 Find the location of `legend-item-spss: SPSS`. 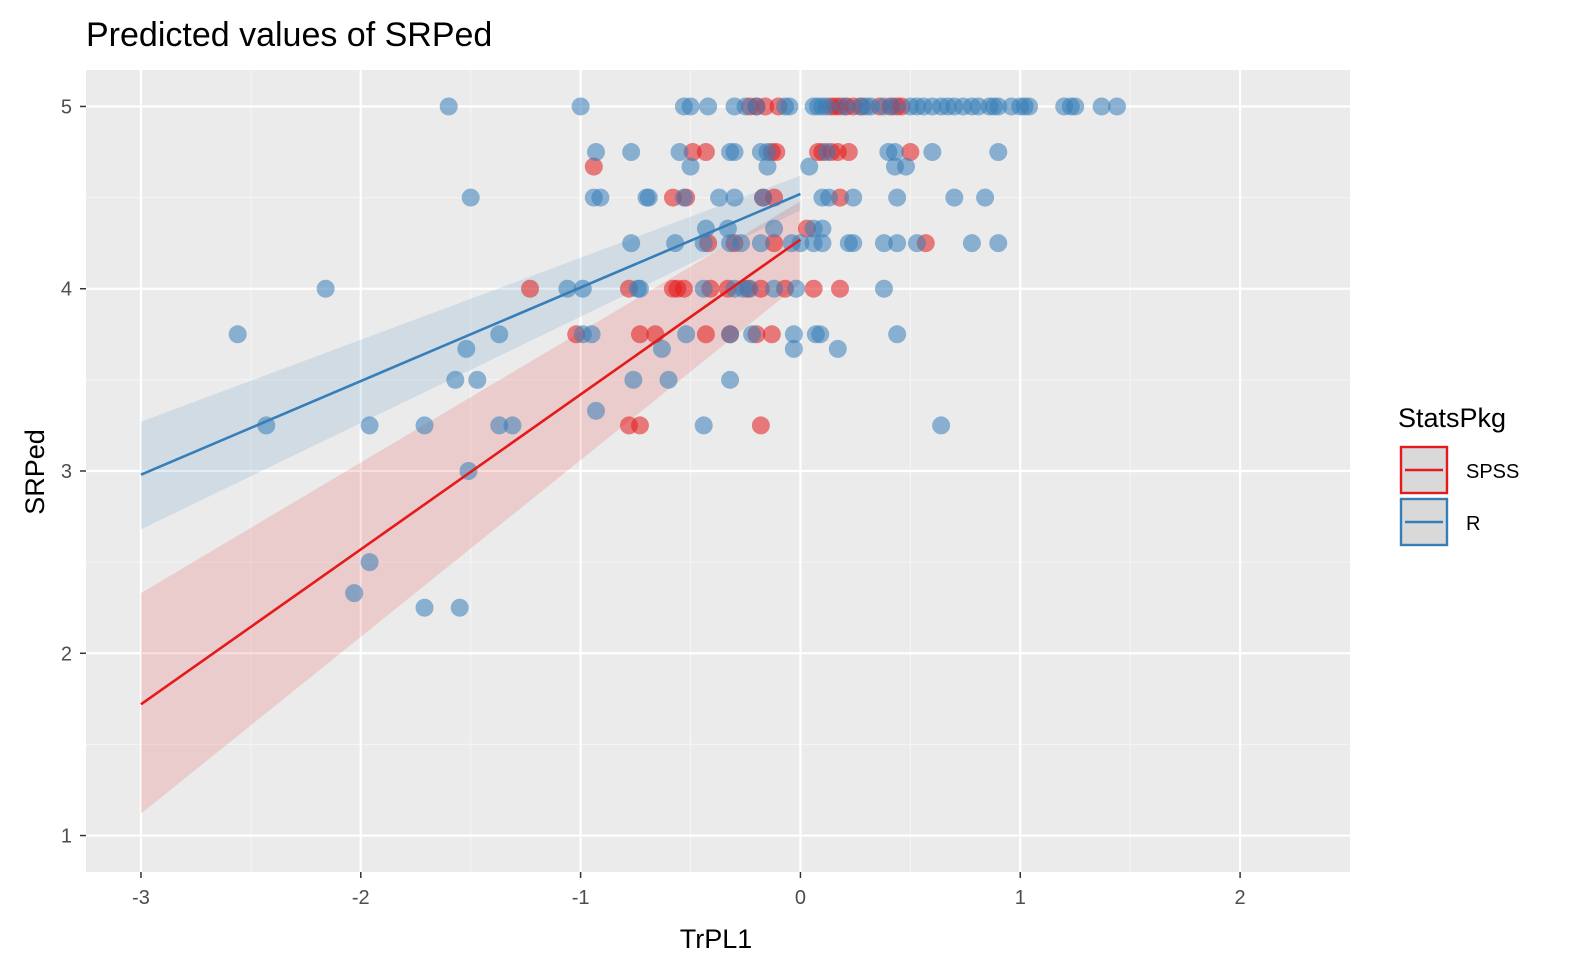

legend-item-spss: SPSS is located at coordinates (1459, 470).